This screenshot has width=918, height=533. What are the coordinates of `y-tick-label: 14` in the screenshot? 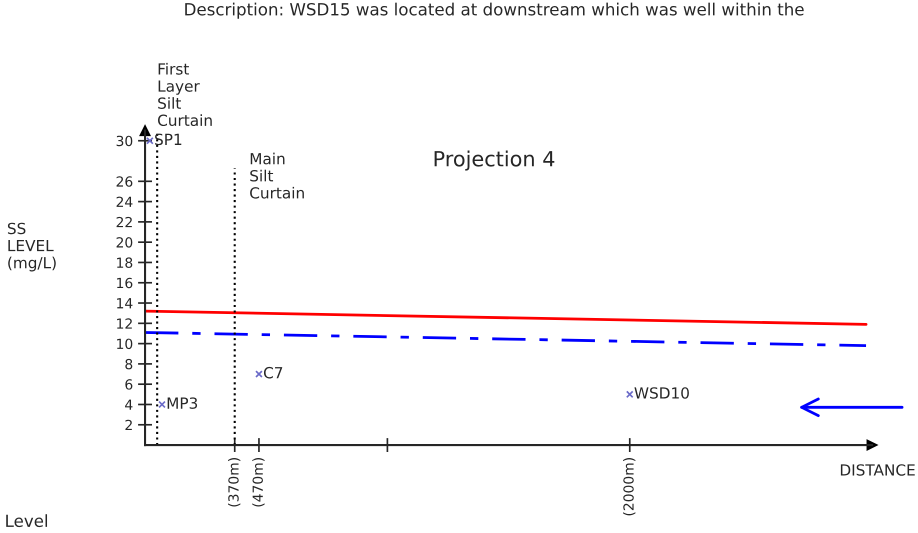 It's located at (124, 303).